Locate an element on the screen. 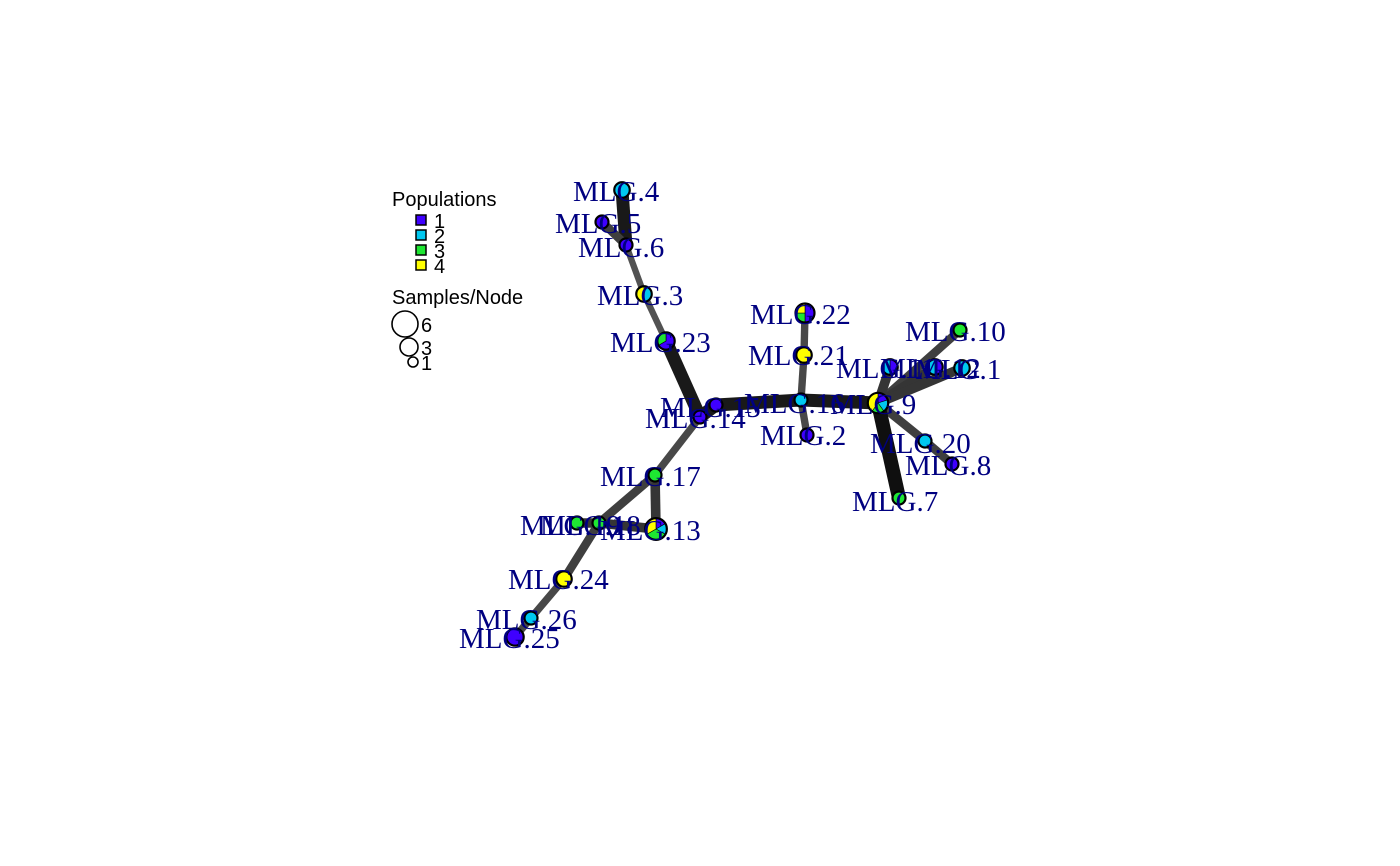  node-label-mlg6: MLG.6 is located at coordinates (621, 248).